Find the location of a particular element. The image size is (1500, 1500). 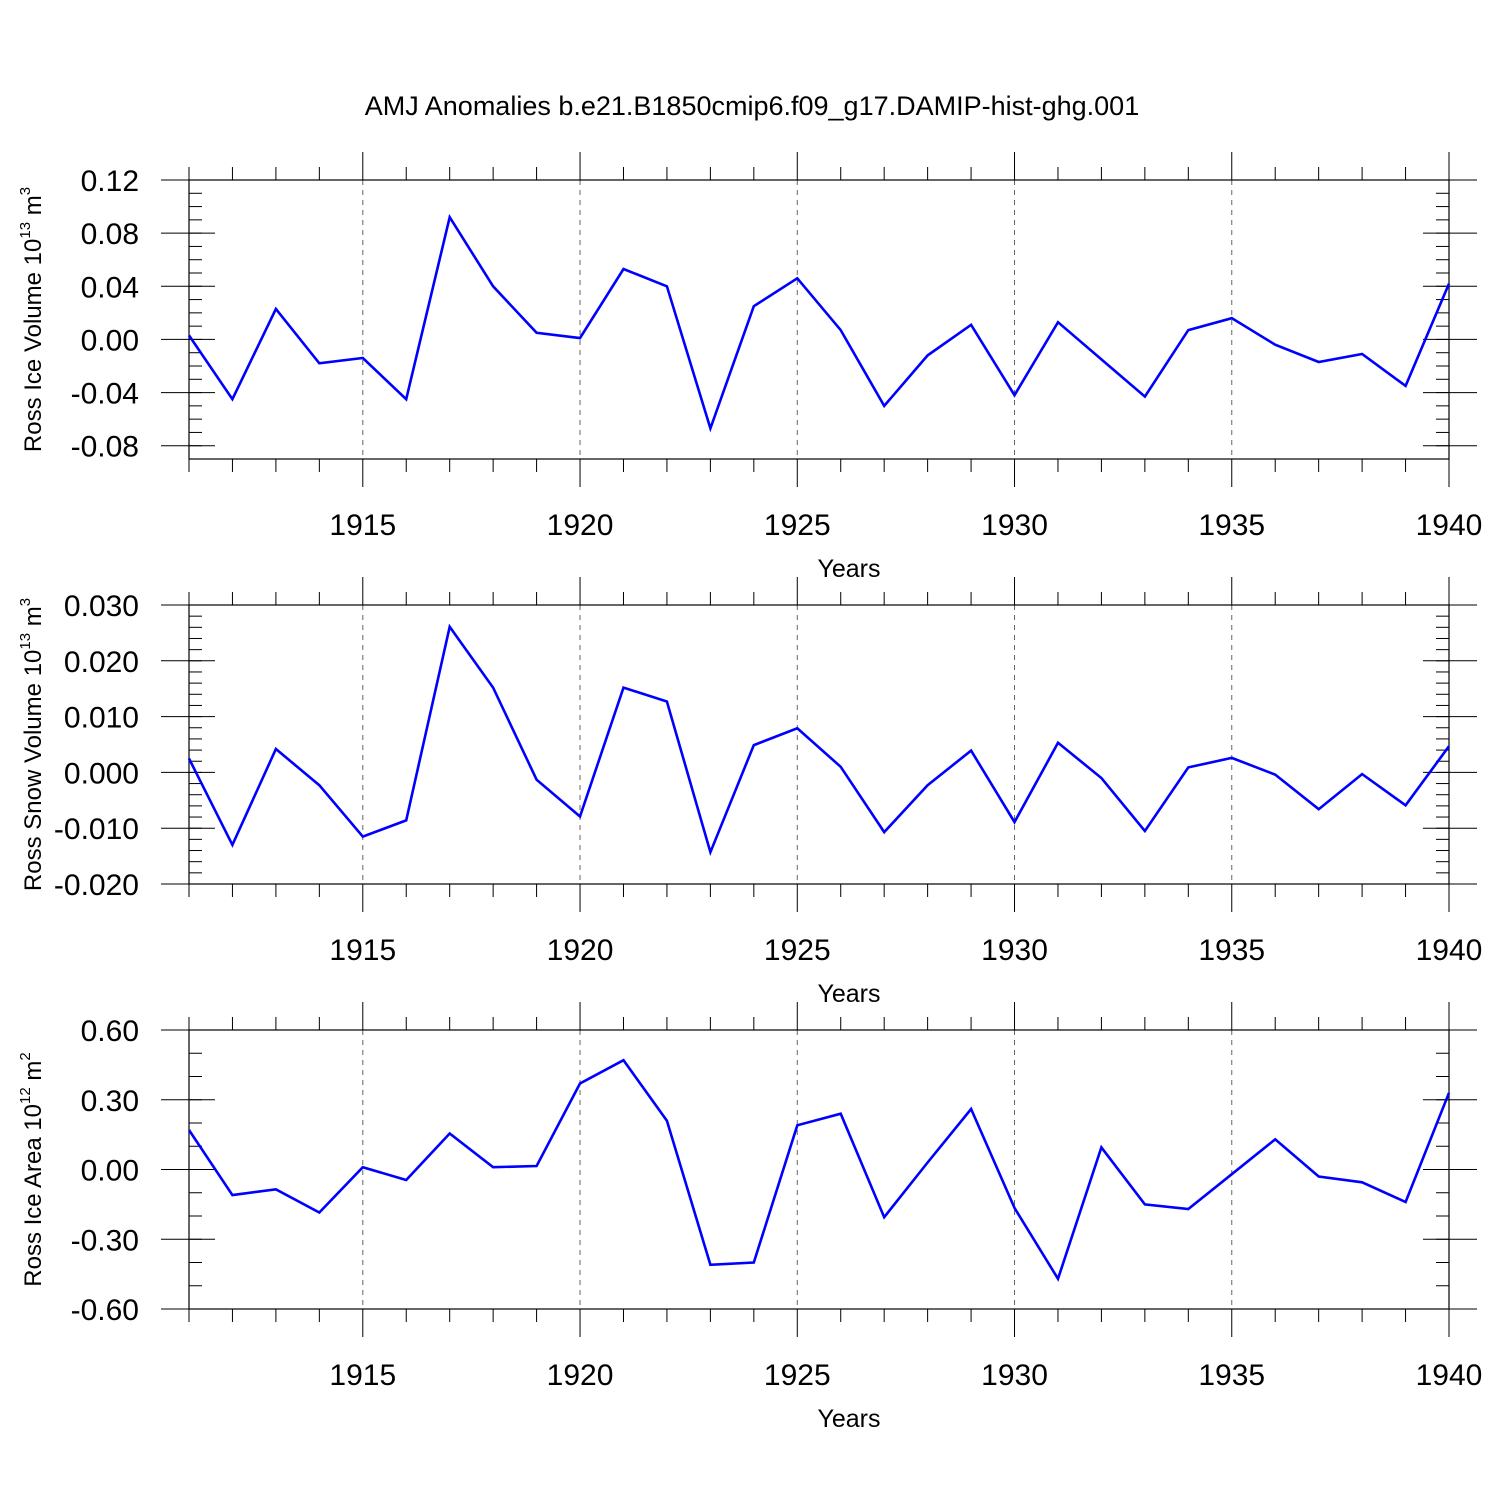

y-tick-label: 0.020 is located at coordinates (101, 662).